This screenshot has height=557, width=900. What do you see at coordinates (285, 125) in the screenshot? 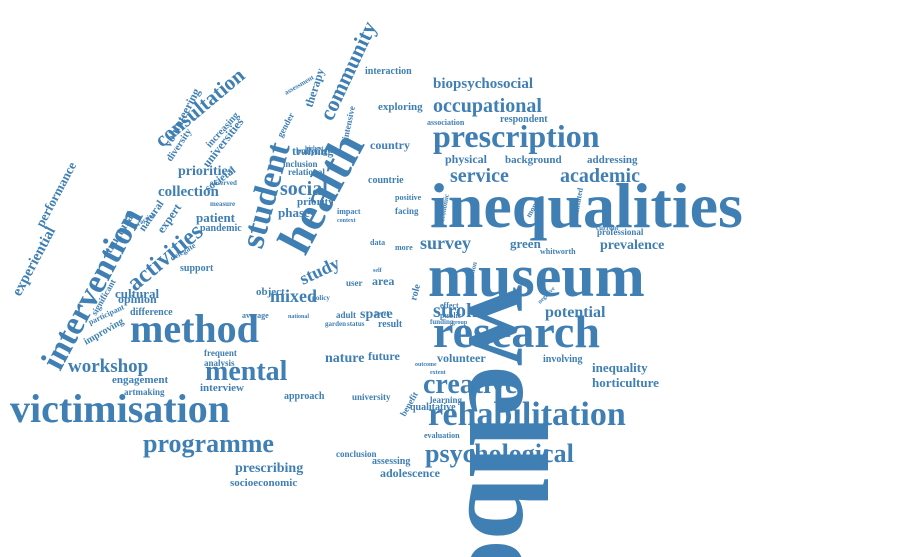
I see `word-gender: gender` at bounding box center [285, 125].